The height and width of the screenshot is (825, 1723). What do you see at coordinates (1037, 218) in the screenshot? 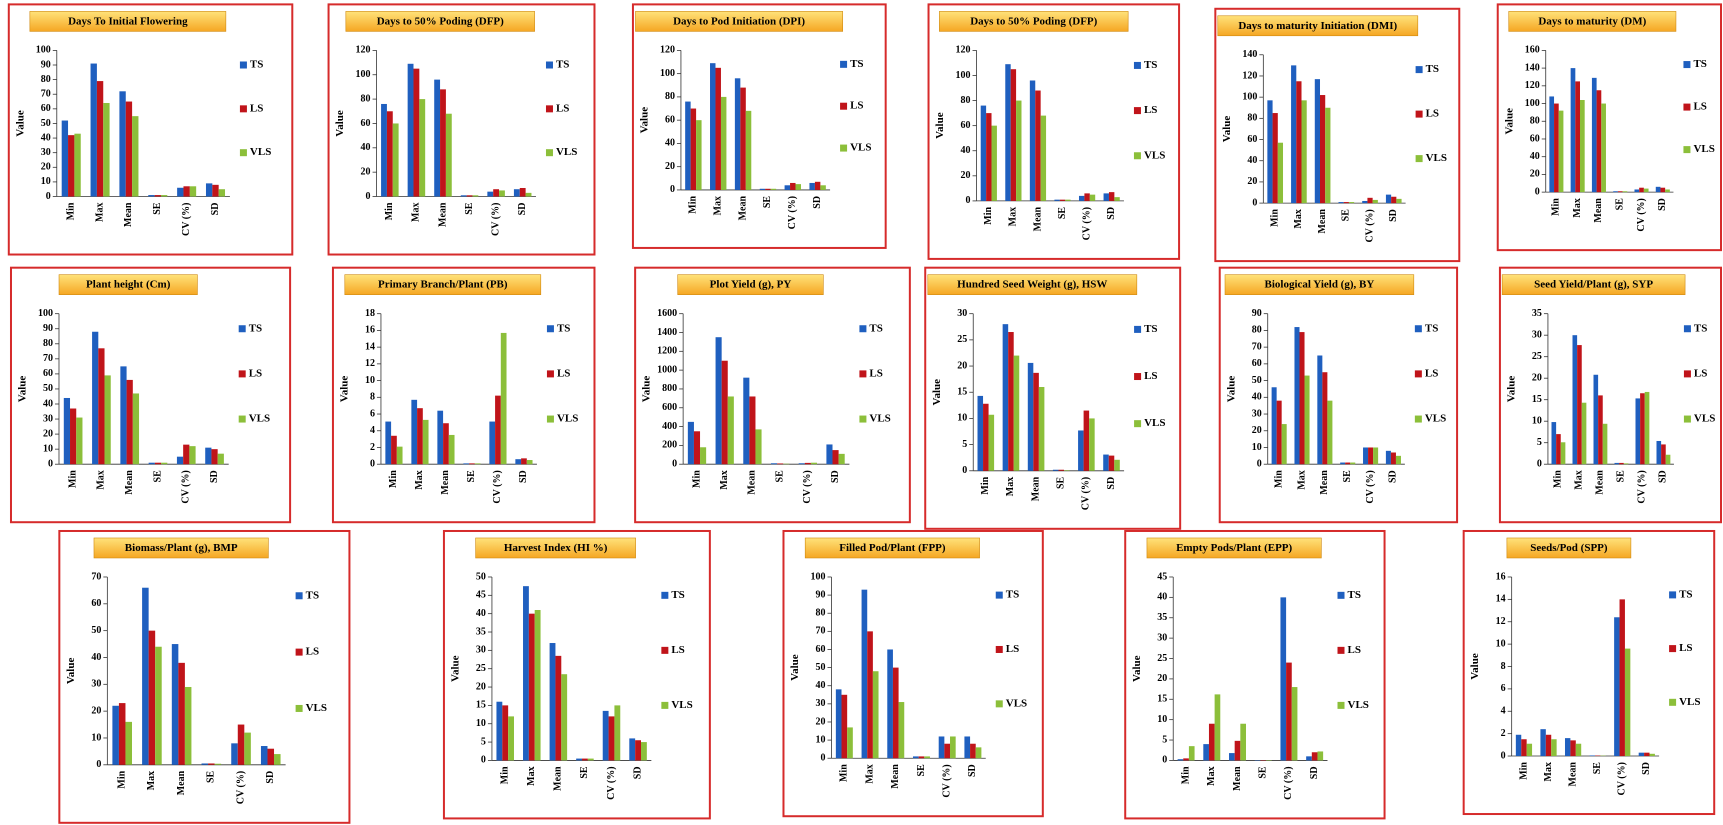
I see `x-tick-label: Mean` at bounding box center [1037, 218].